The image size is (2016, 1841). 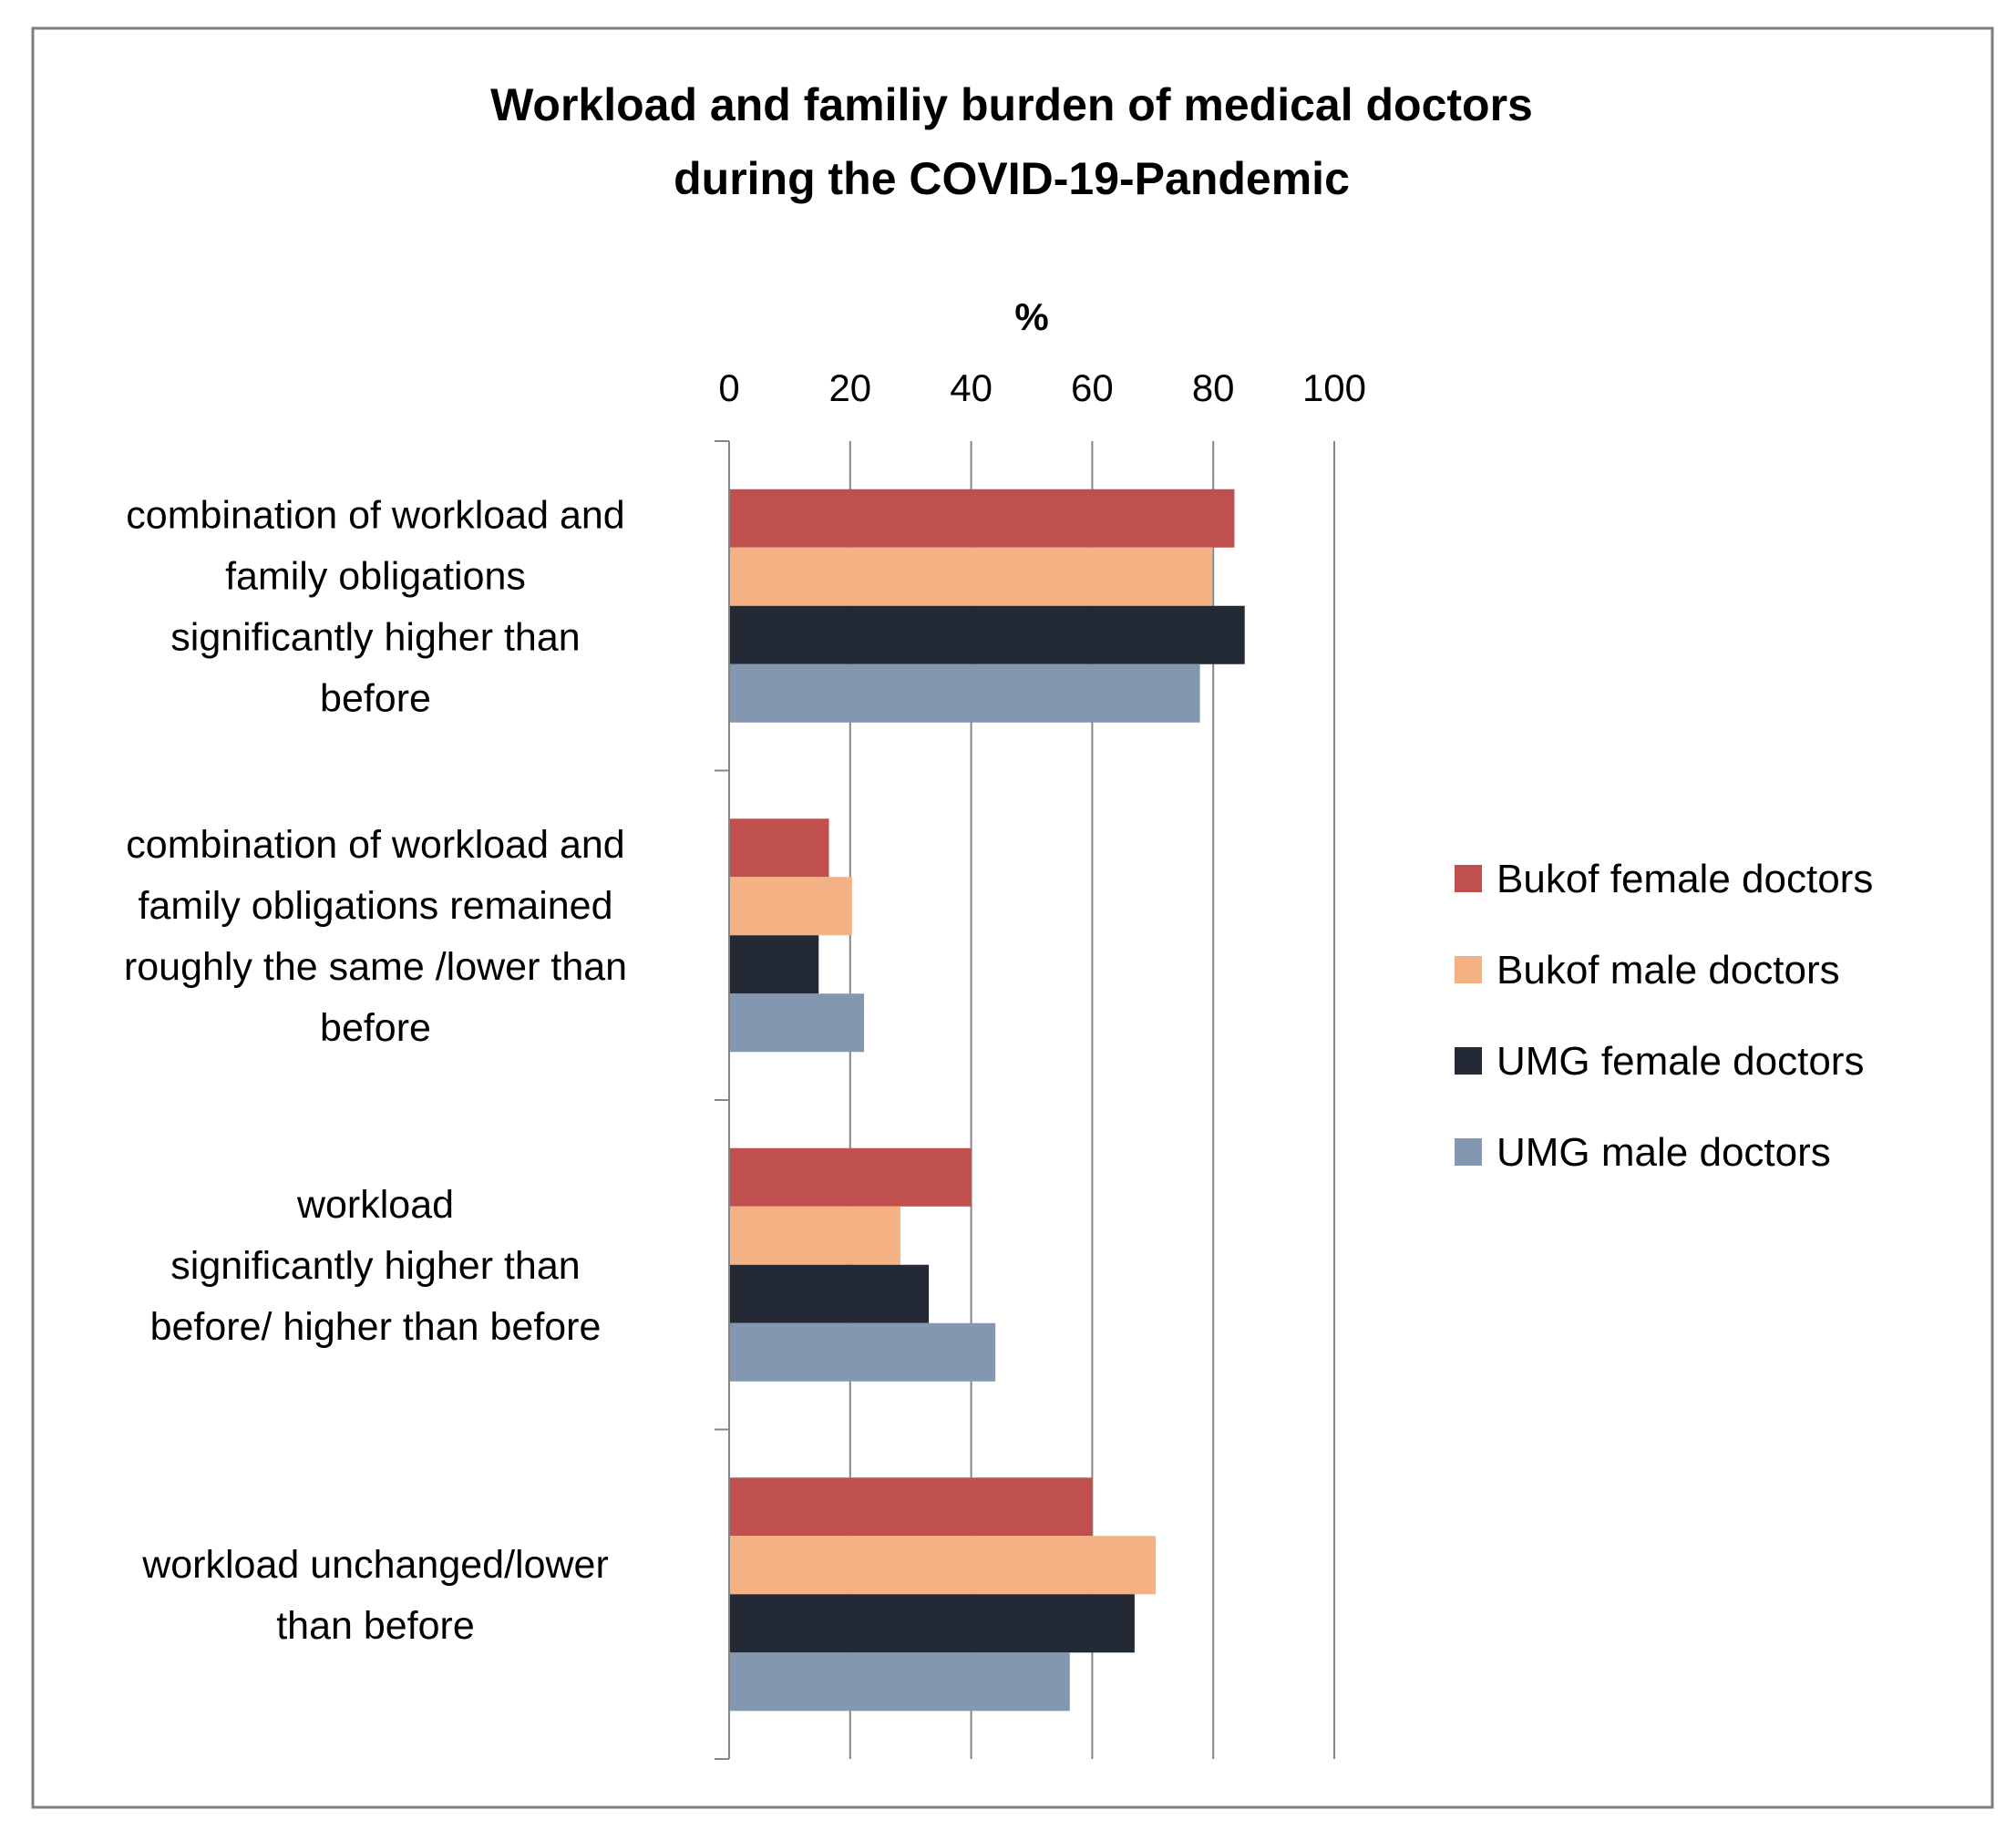 I want to click on bar-cat4-umg-female-doctors, so click(x=932, y=1623).